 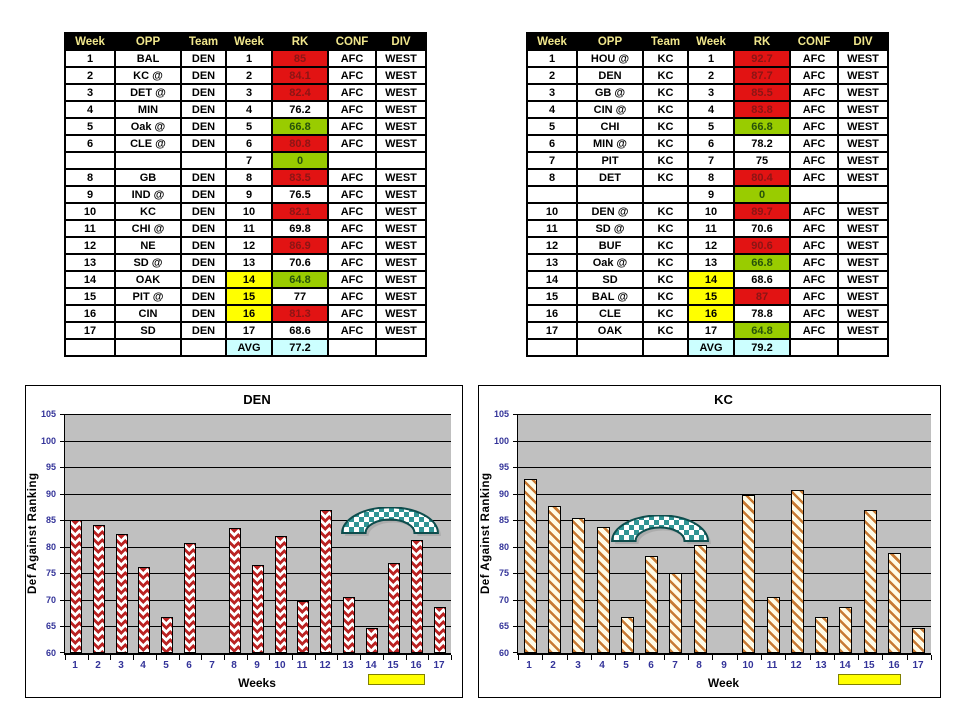 I want to click on week-cell: 15, so click(x=90, y=296).